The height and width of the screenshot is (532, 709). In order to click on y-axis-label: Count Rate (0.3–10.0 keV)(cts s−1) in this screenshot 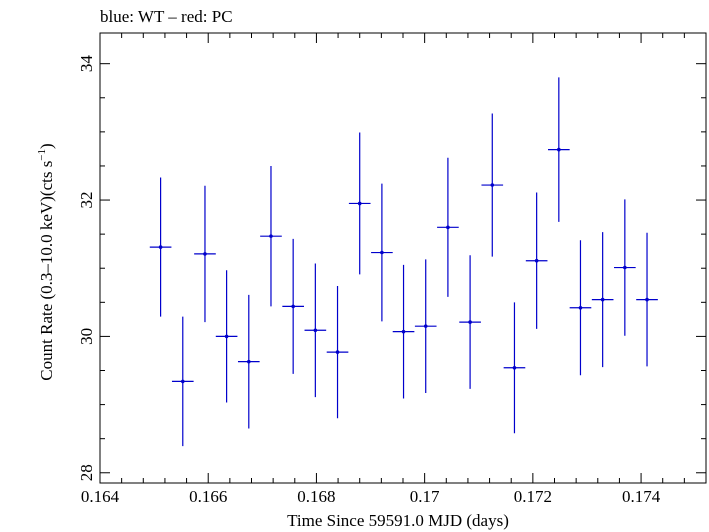, I will do `click(46, 261)`.